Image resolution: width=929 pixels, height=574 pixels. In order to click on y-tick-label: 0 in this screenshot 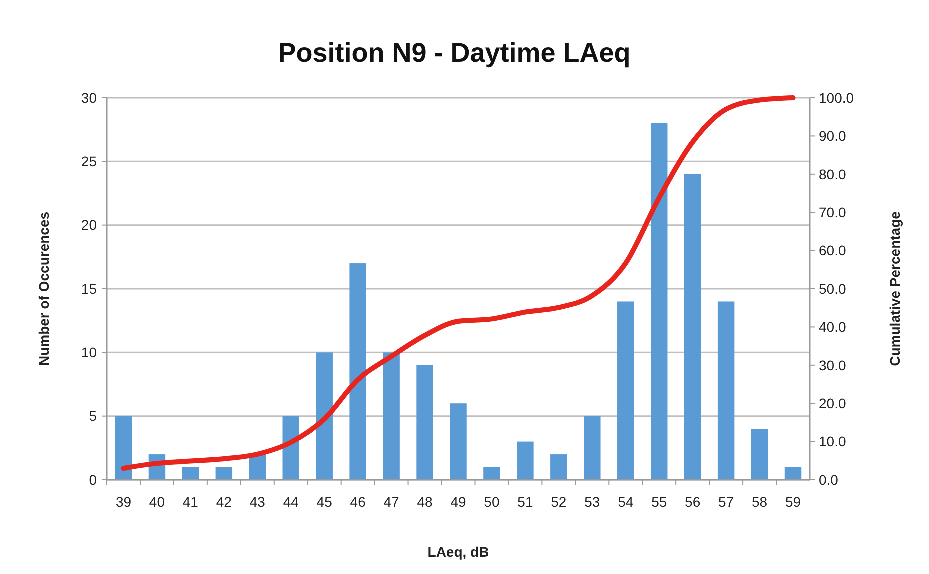, I will do `click(93, 480)`.